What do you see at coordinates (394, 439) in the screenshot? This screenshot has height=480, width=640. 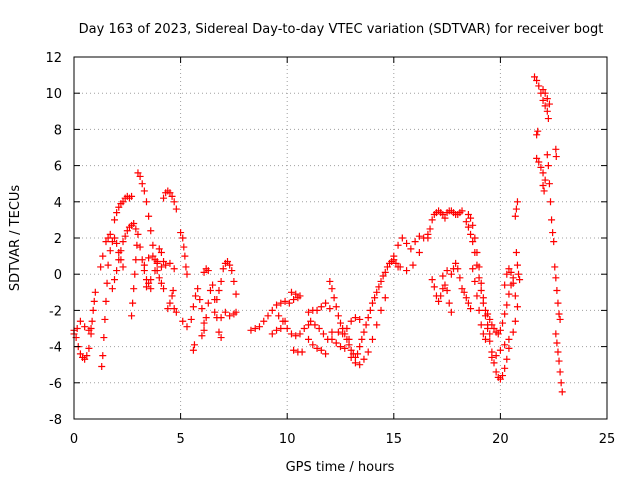 I see `x-tick-label: 15` at bounding box center [394, 439].